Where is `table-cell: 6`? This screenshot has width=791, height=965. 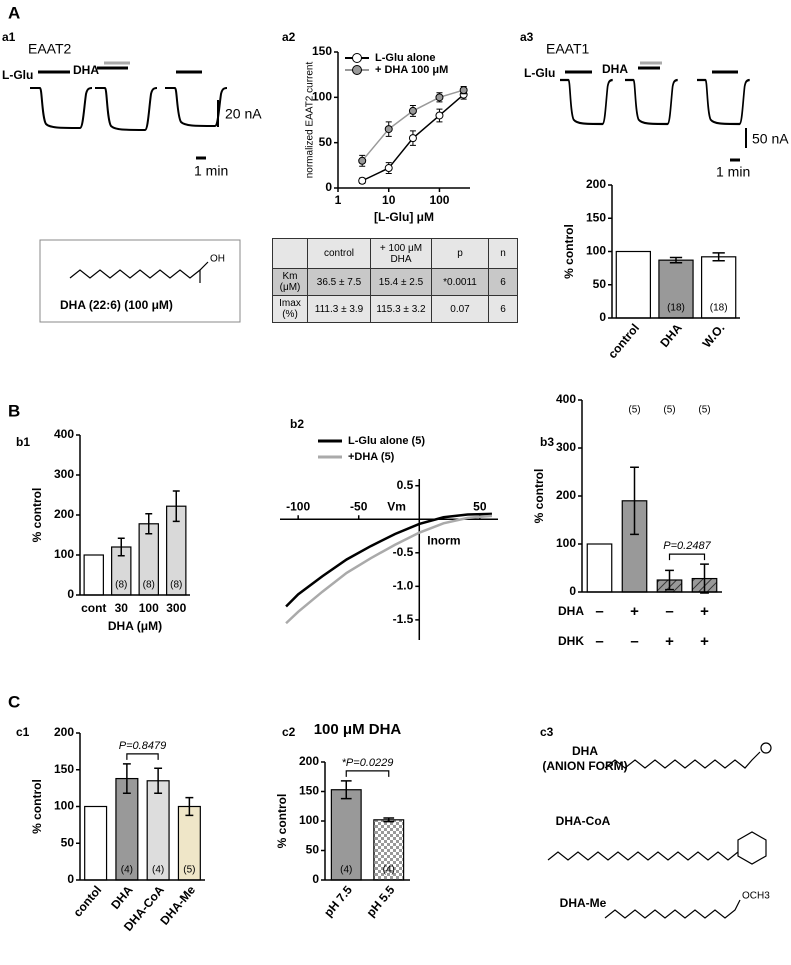
table-cell: 6 is located at coordinates (503, 309).